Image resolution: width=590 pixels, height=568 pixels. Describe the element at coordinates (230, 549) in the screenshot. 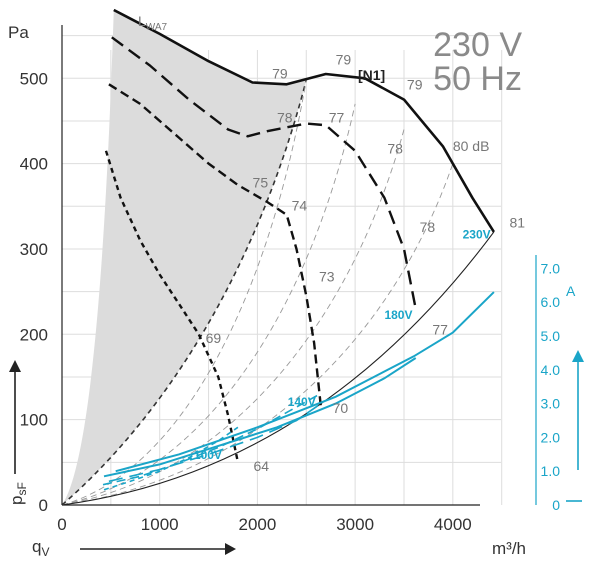

I see `x-flow-arrow-head` at that location.